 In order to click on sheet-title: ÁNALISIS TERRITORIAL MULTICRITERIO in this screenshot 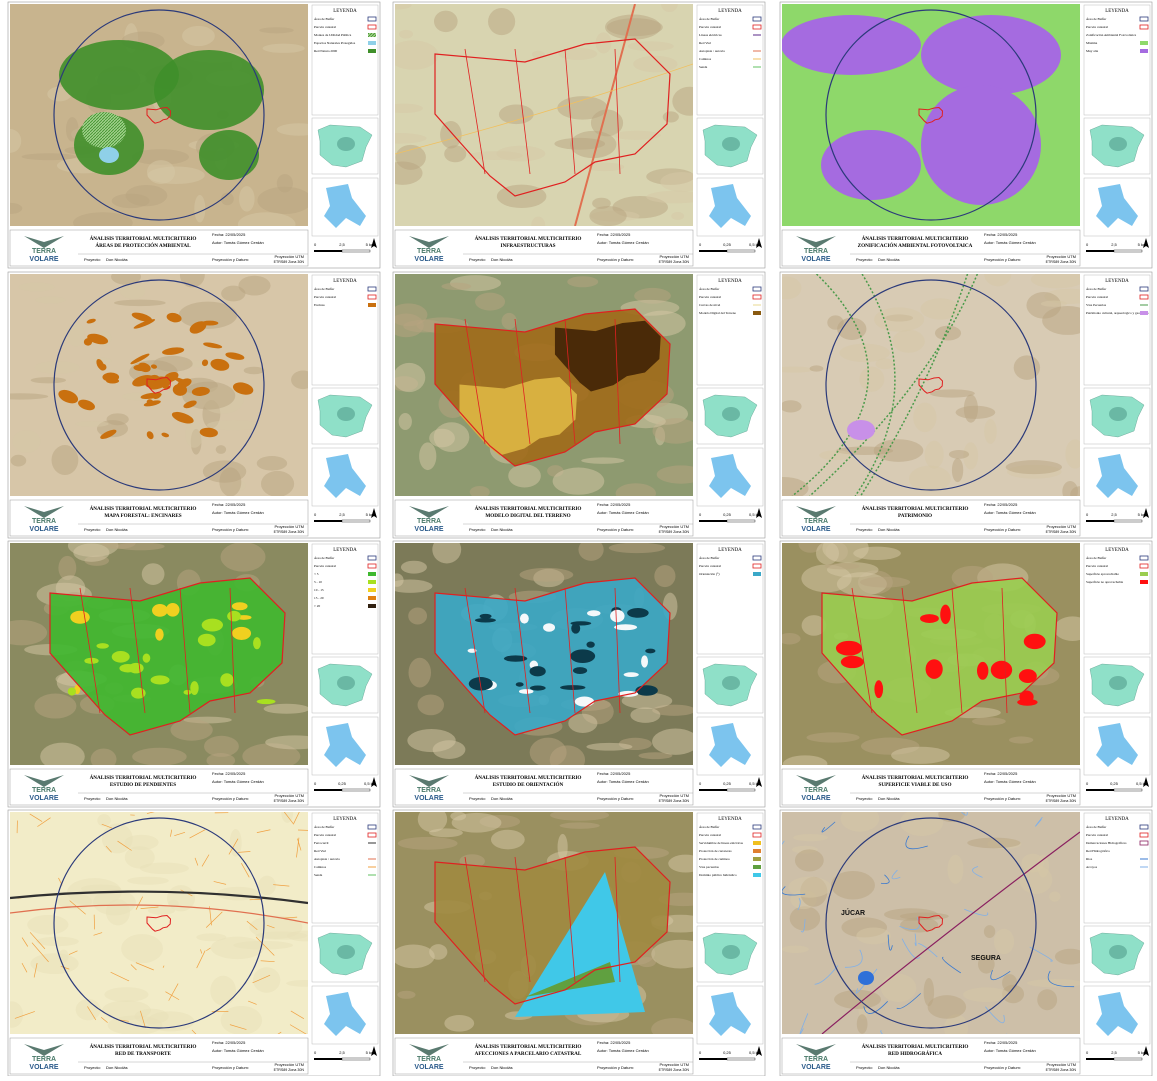, I will do `click(915, 1046)`.